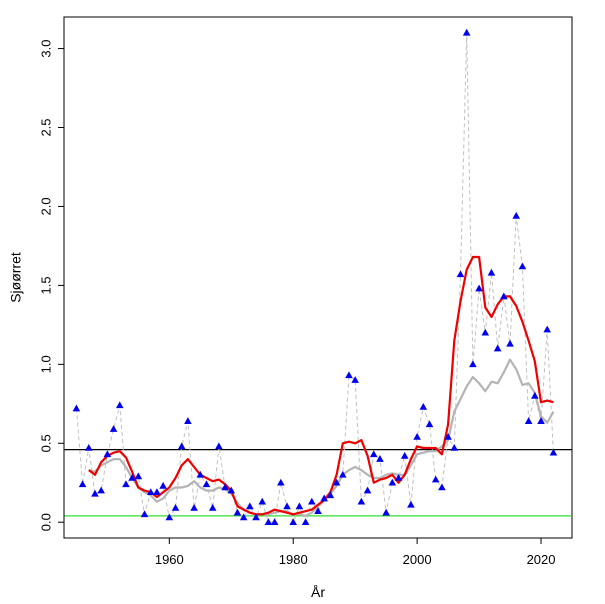 This screenshot has height=604, width=605. I want to click on y-tick-label: 2.5, so click(45, 127).